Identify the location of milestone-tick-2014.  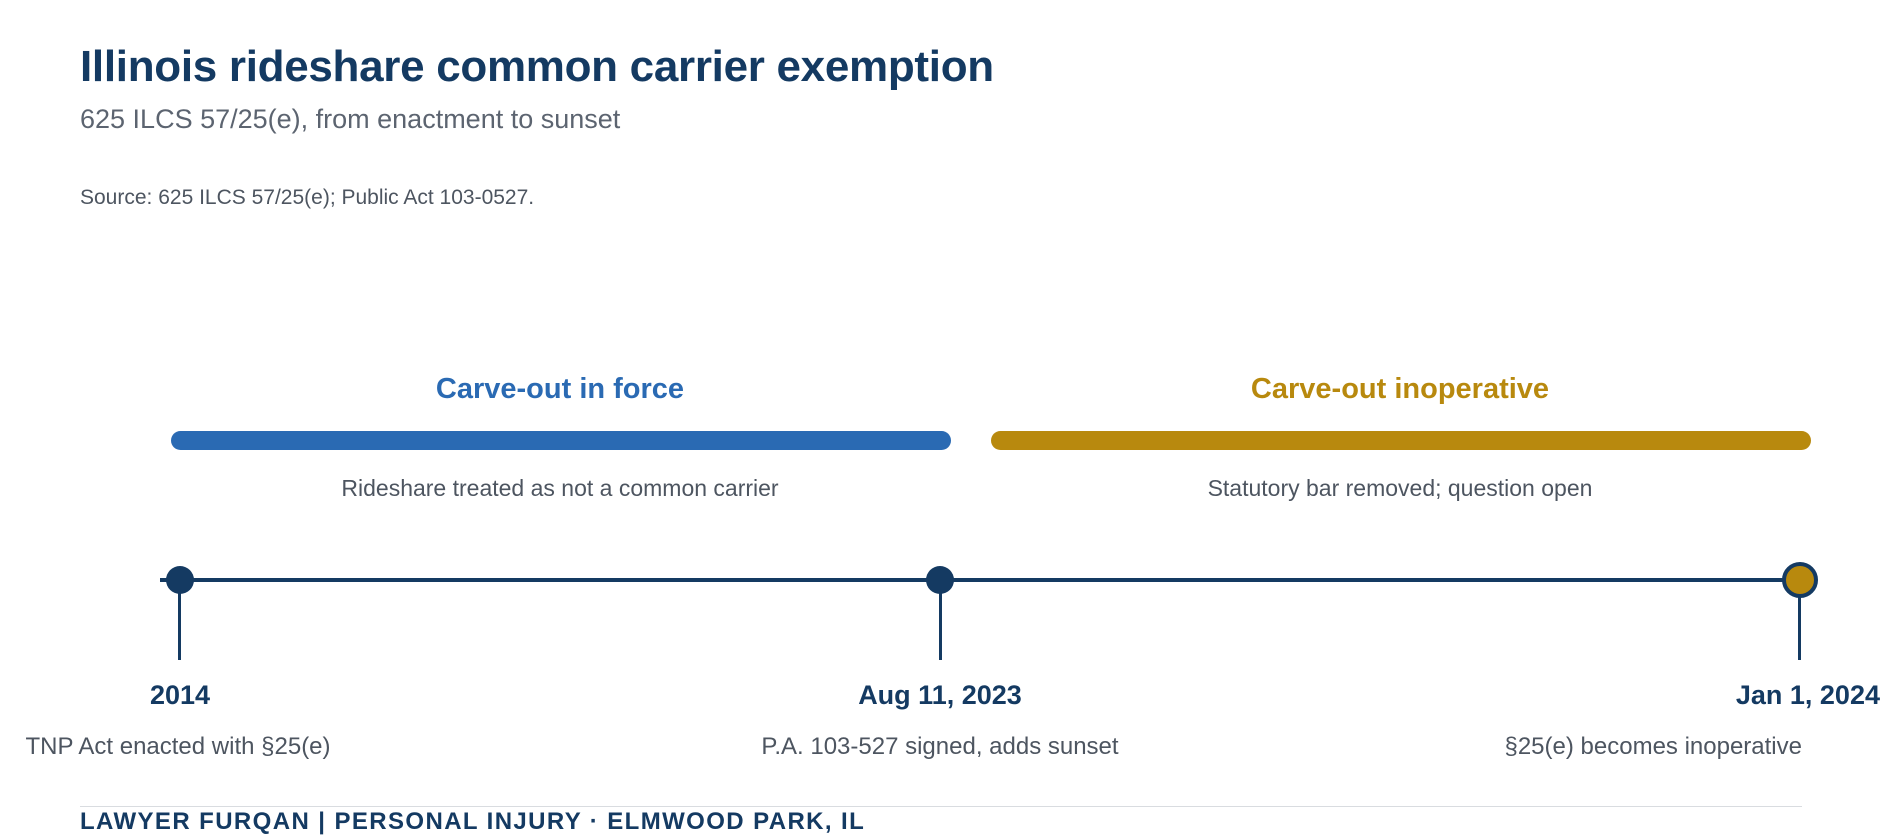
(179, 620).